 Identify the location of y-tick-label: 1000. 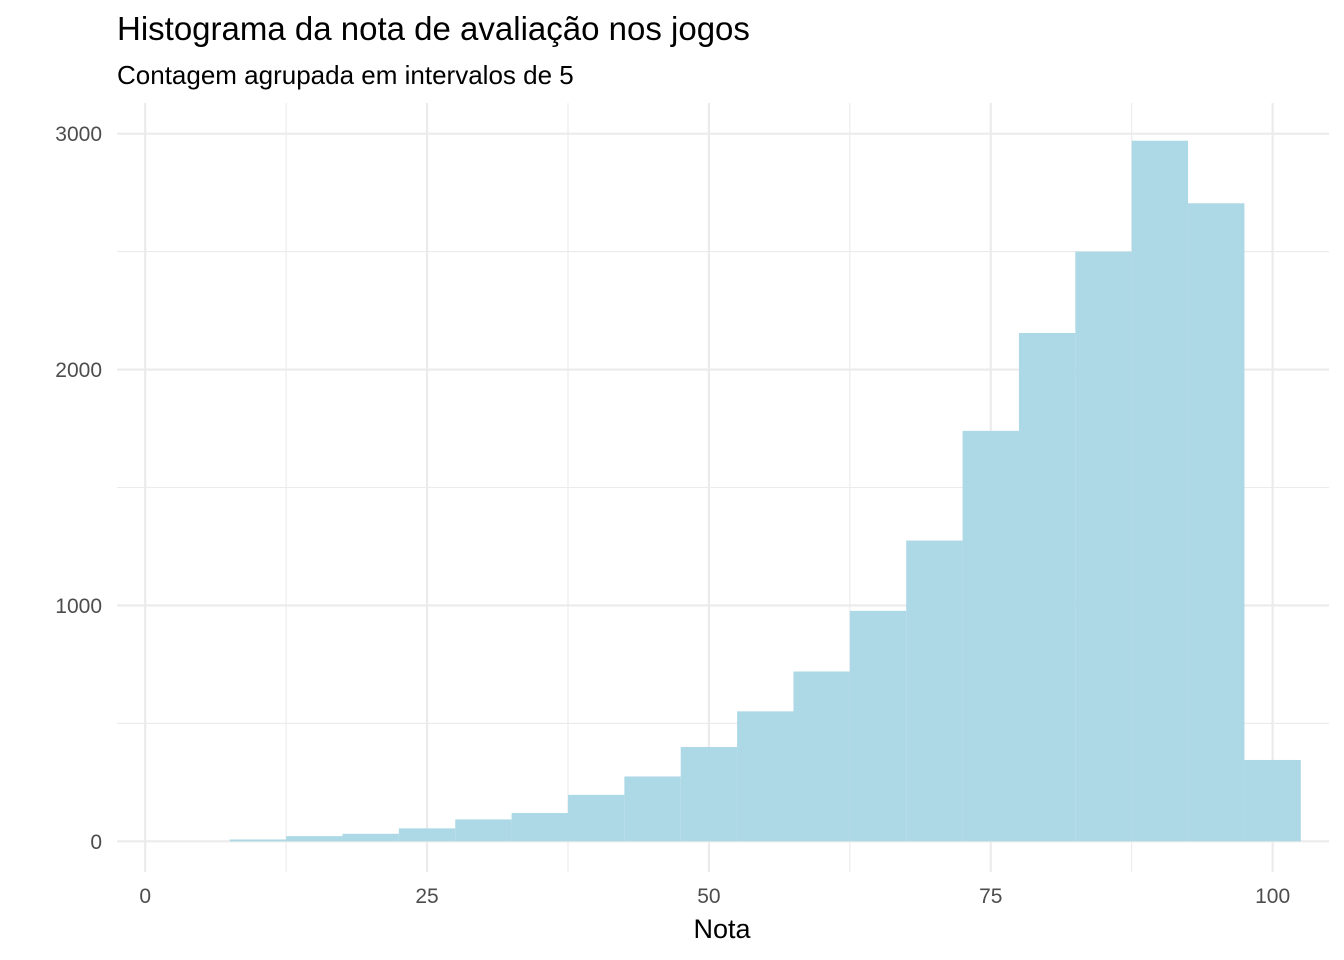
(78, 606).